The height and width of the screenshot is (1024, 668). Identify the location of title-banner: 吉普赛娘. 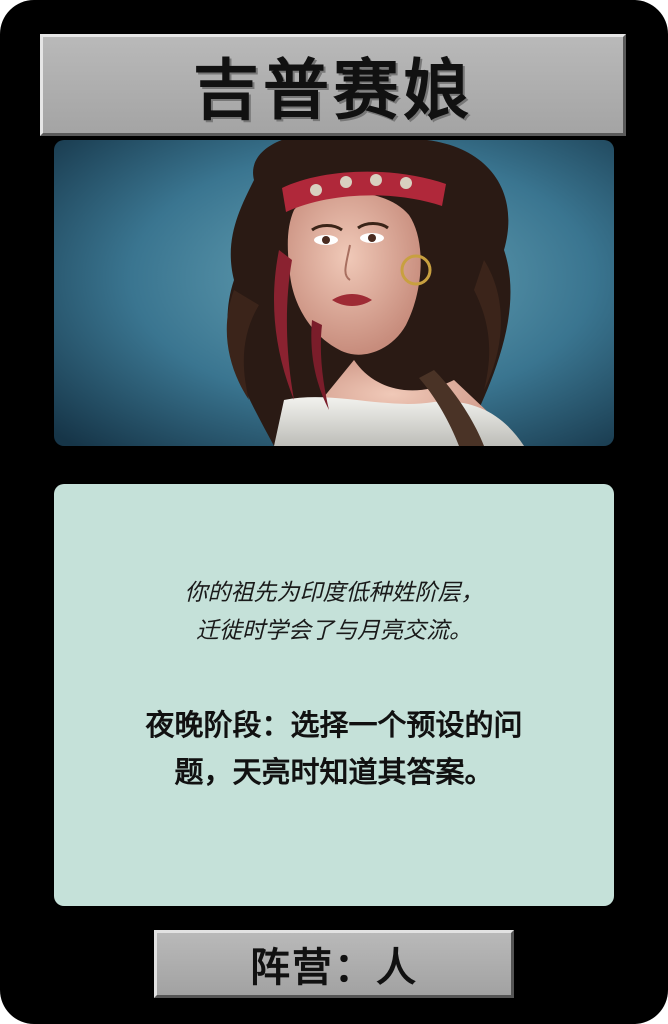
(333, 85).